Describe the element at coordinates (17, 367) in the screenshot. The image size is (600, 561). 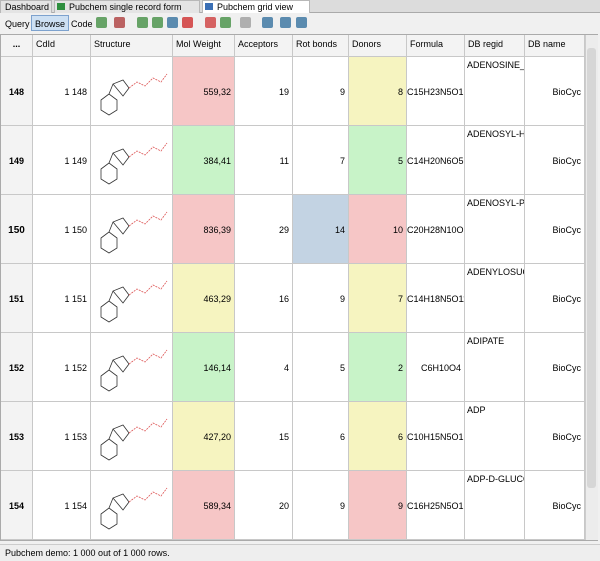
I see `row-header: 152` at that location.